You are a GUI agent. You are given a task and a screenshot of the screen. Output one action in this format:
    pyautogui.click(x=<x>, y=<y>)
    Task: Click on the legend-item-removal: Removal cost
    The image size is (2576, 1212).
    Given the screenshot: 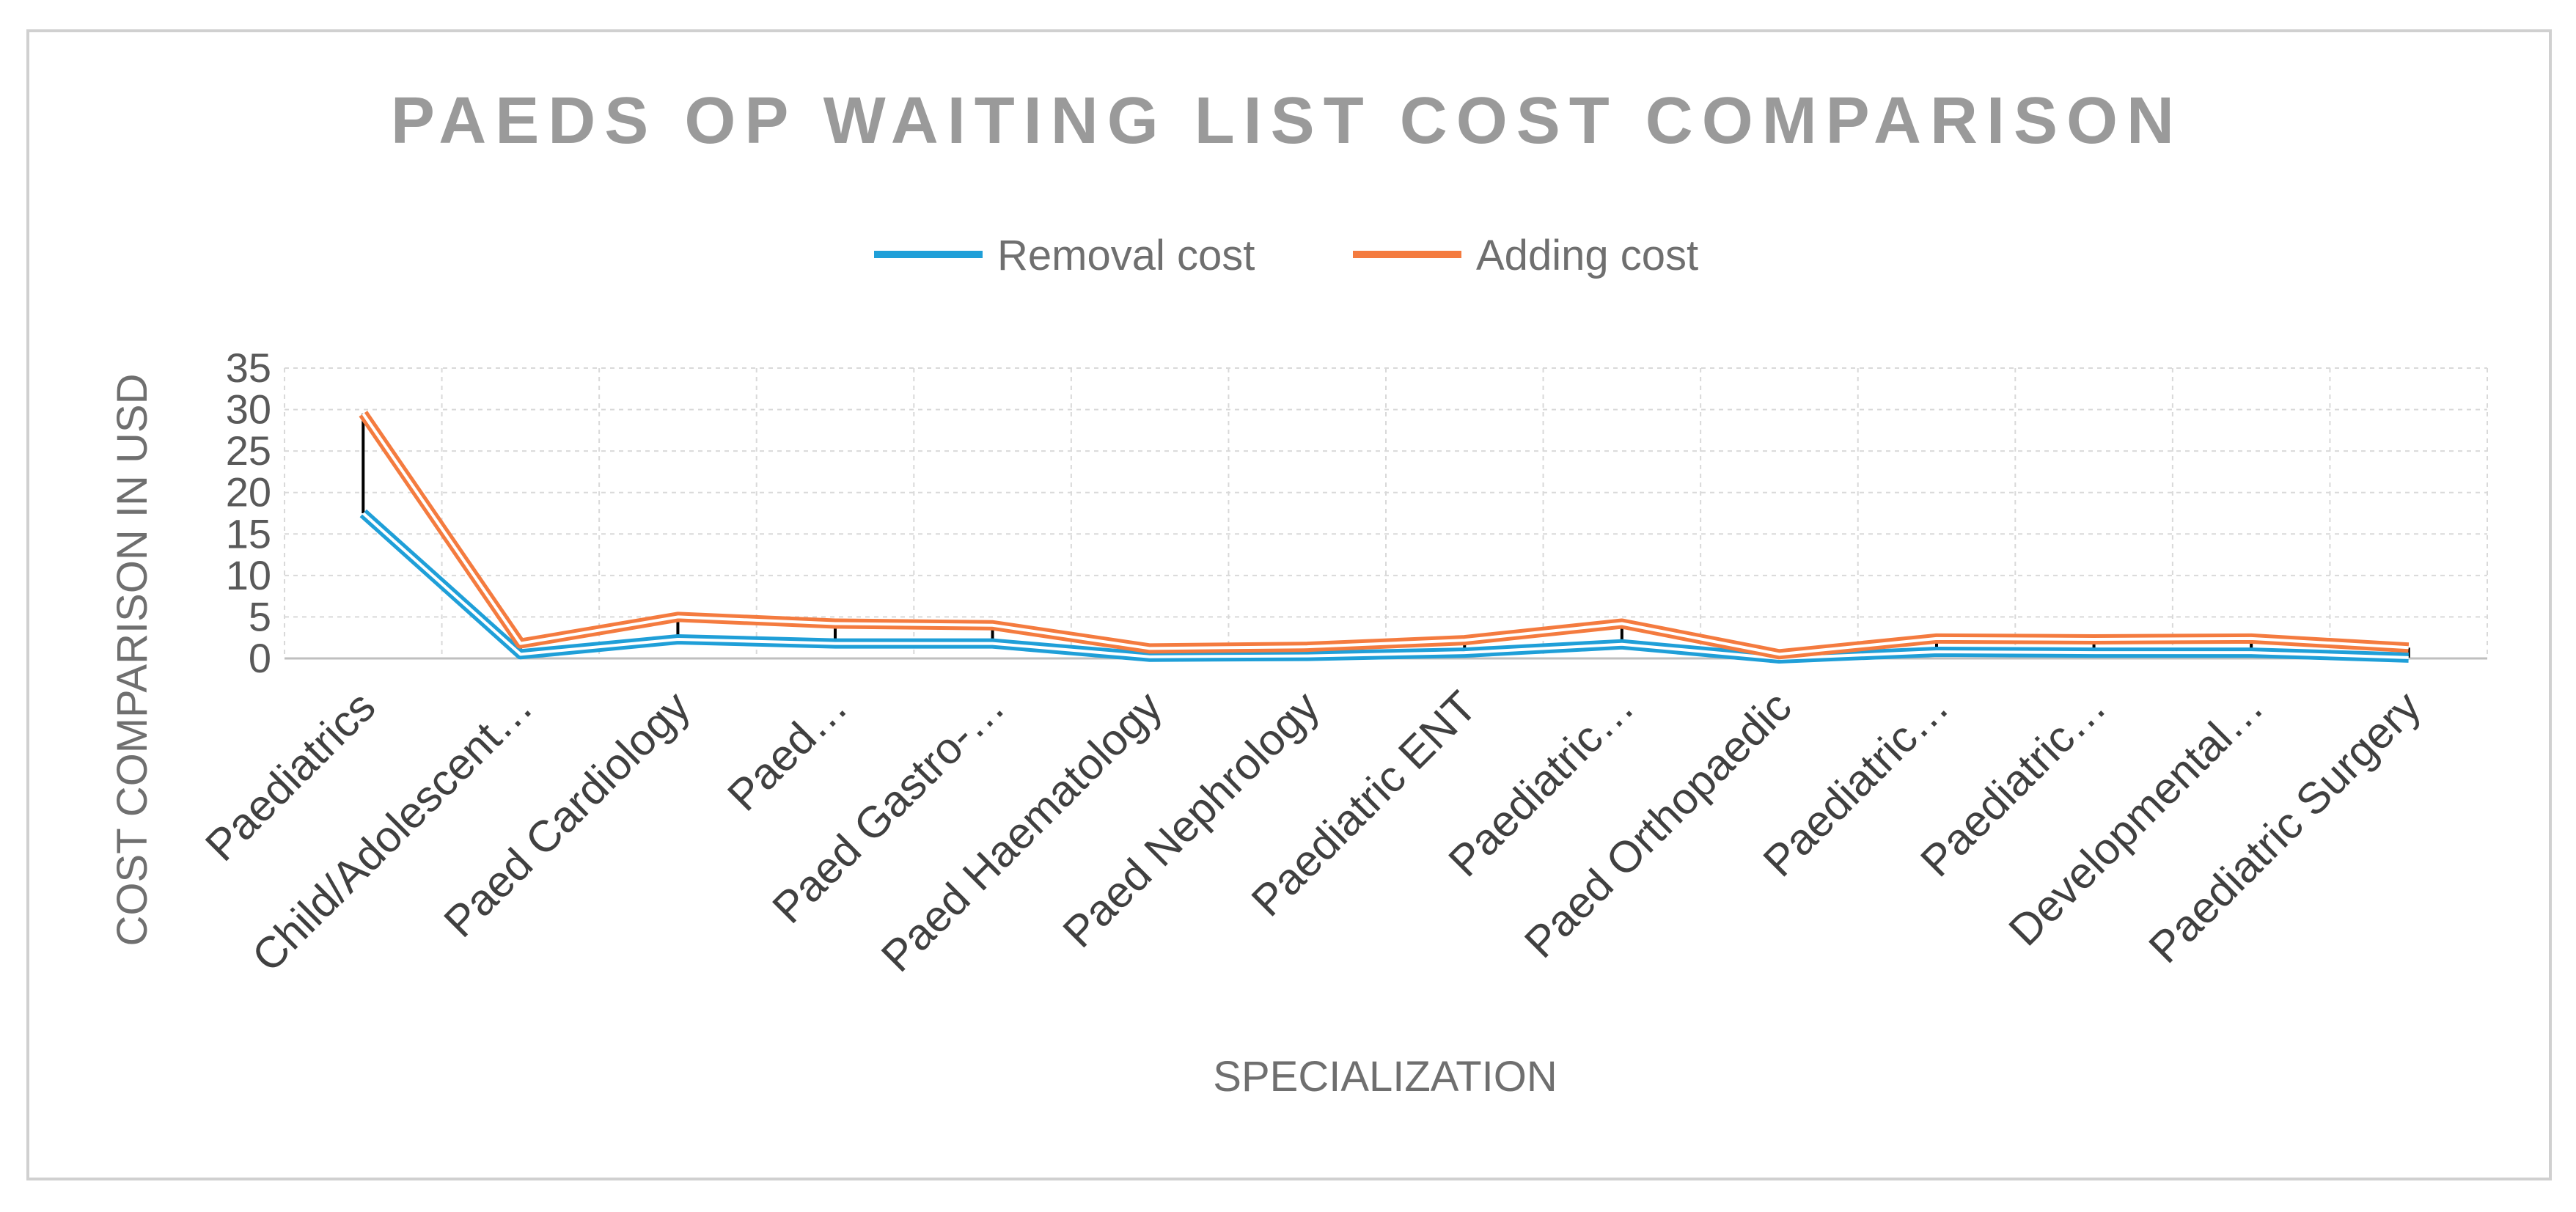 What is the action you would take?
    pyautogui.click(x=1065, y=256)
    